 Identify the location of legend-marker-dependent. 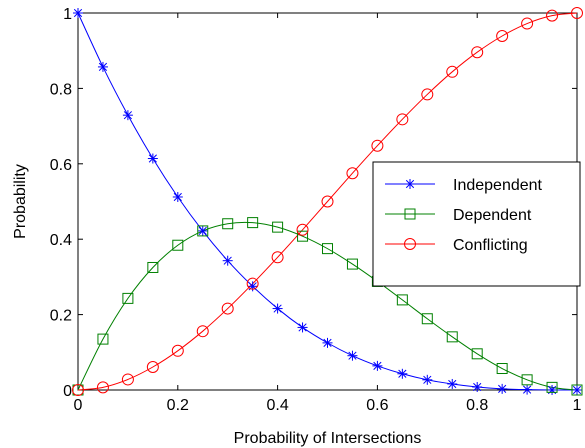
(410, 214).